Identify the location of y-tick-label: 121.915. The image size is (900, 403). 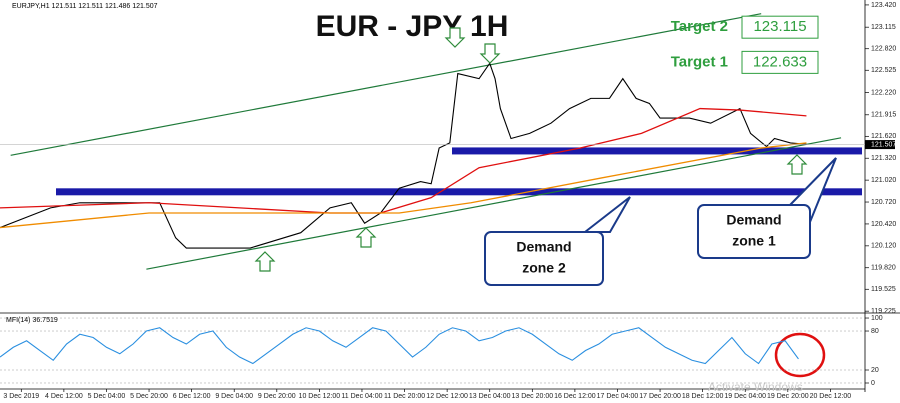
(883, 115).